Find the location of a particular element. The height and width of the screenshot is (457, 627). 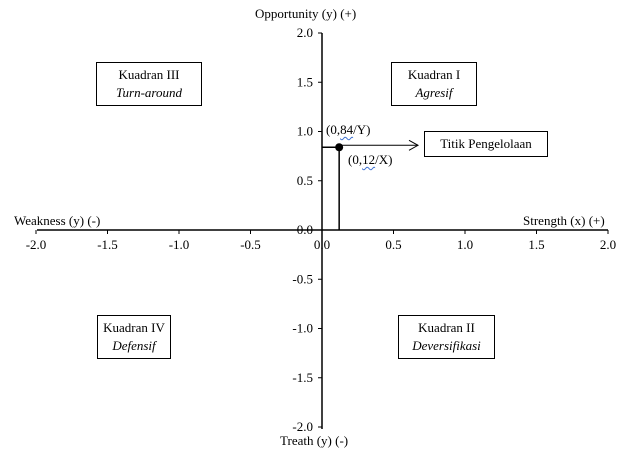

quadrant-2-box: Kuadran II Deversifikasi is located at coordinates (446, 337).